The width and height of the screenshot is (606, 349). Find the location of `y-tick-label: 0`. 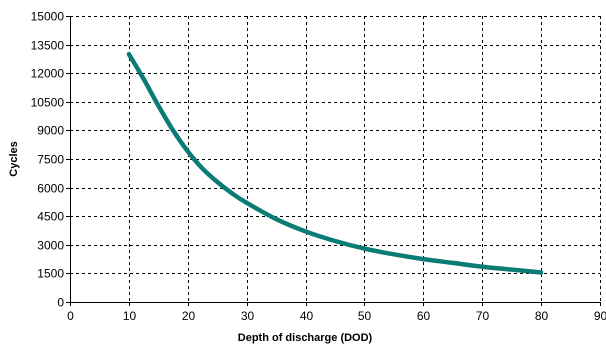

y-tick-label: 0 is located at coordinates (60, 303).